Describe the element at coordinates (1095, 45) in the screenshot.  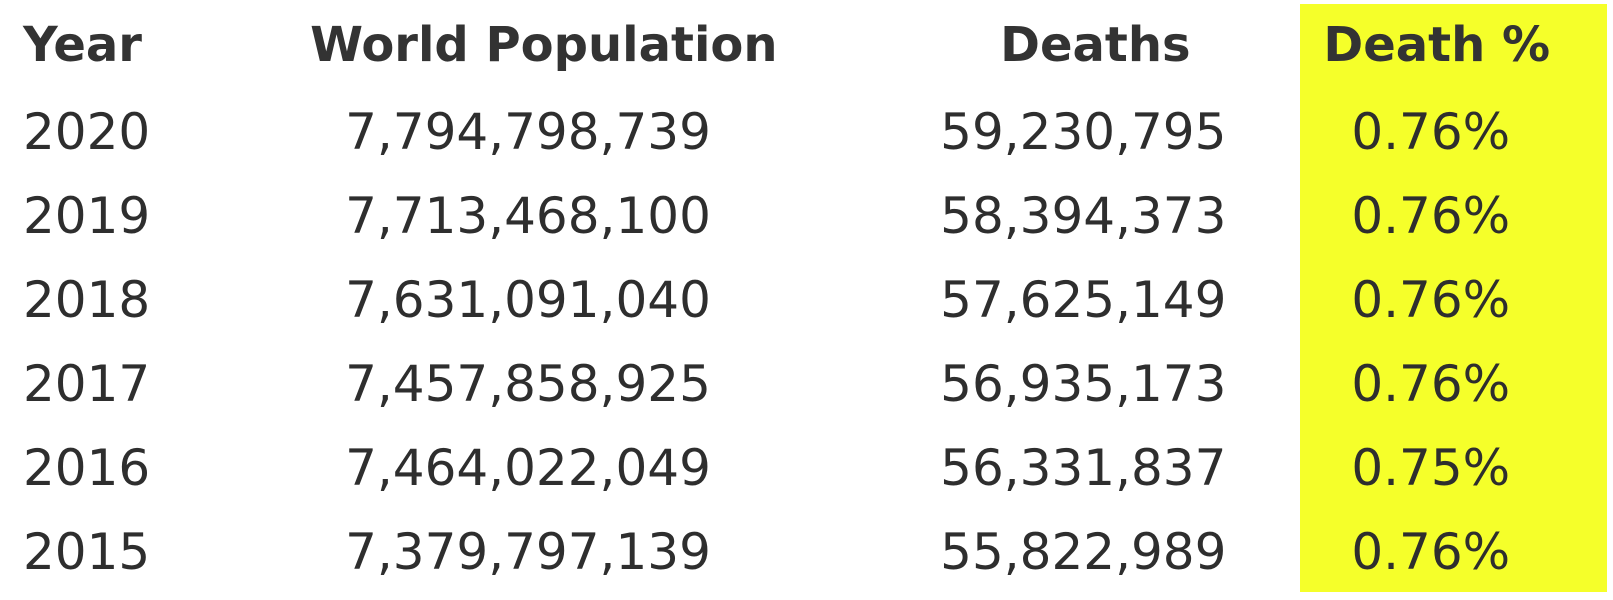
I see `header-deaths: Deaths` at that location.